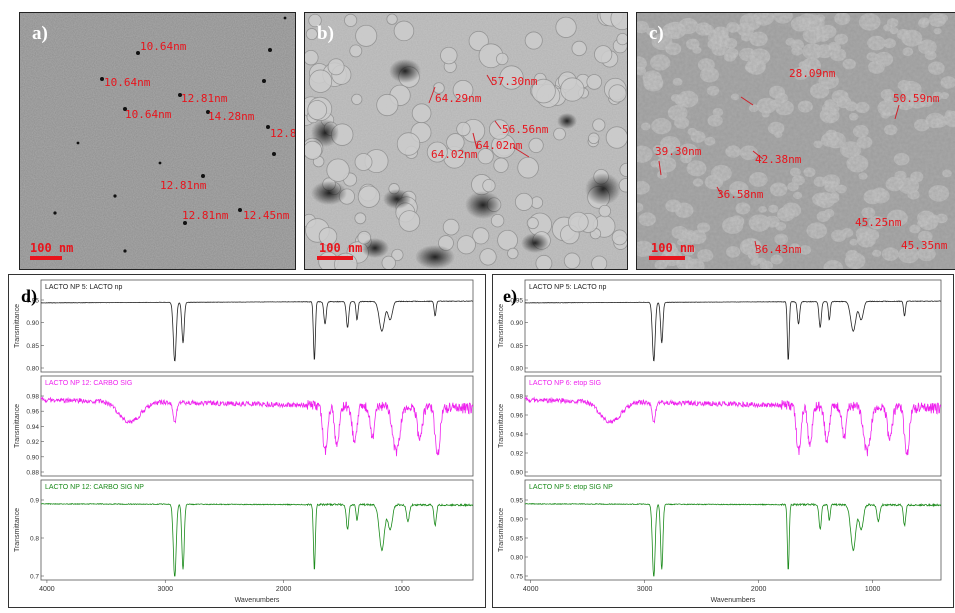  Describe the element at coordinates (916, 98) in the screenshot. I see `measurement-label: 50.59nm` at that location.